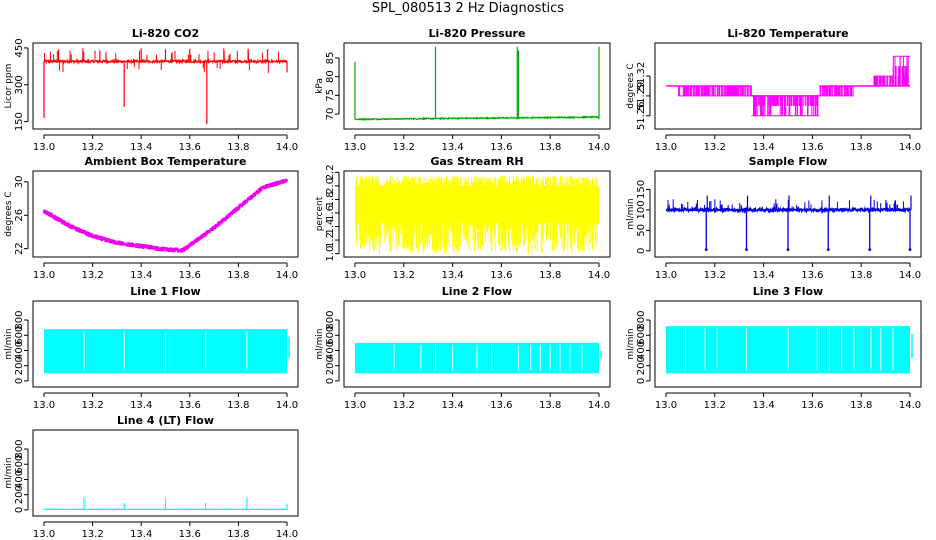 The width and height of the screenshot is (936, 540). I want to click on y-tick-label: 100, so click(641, 209).